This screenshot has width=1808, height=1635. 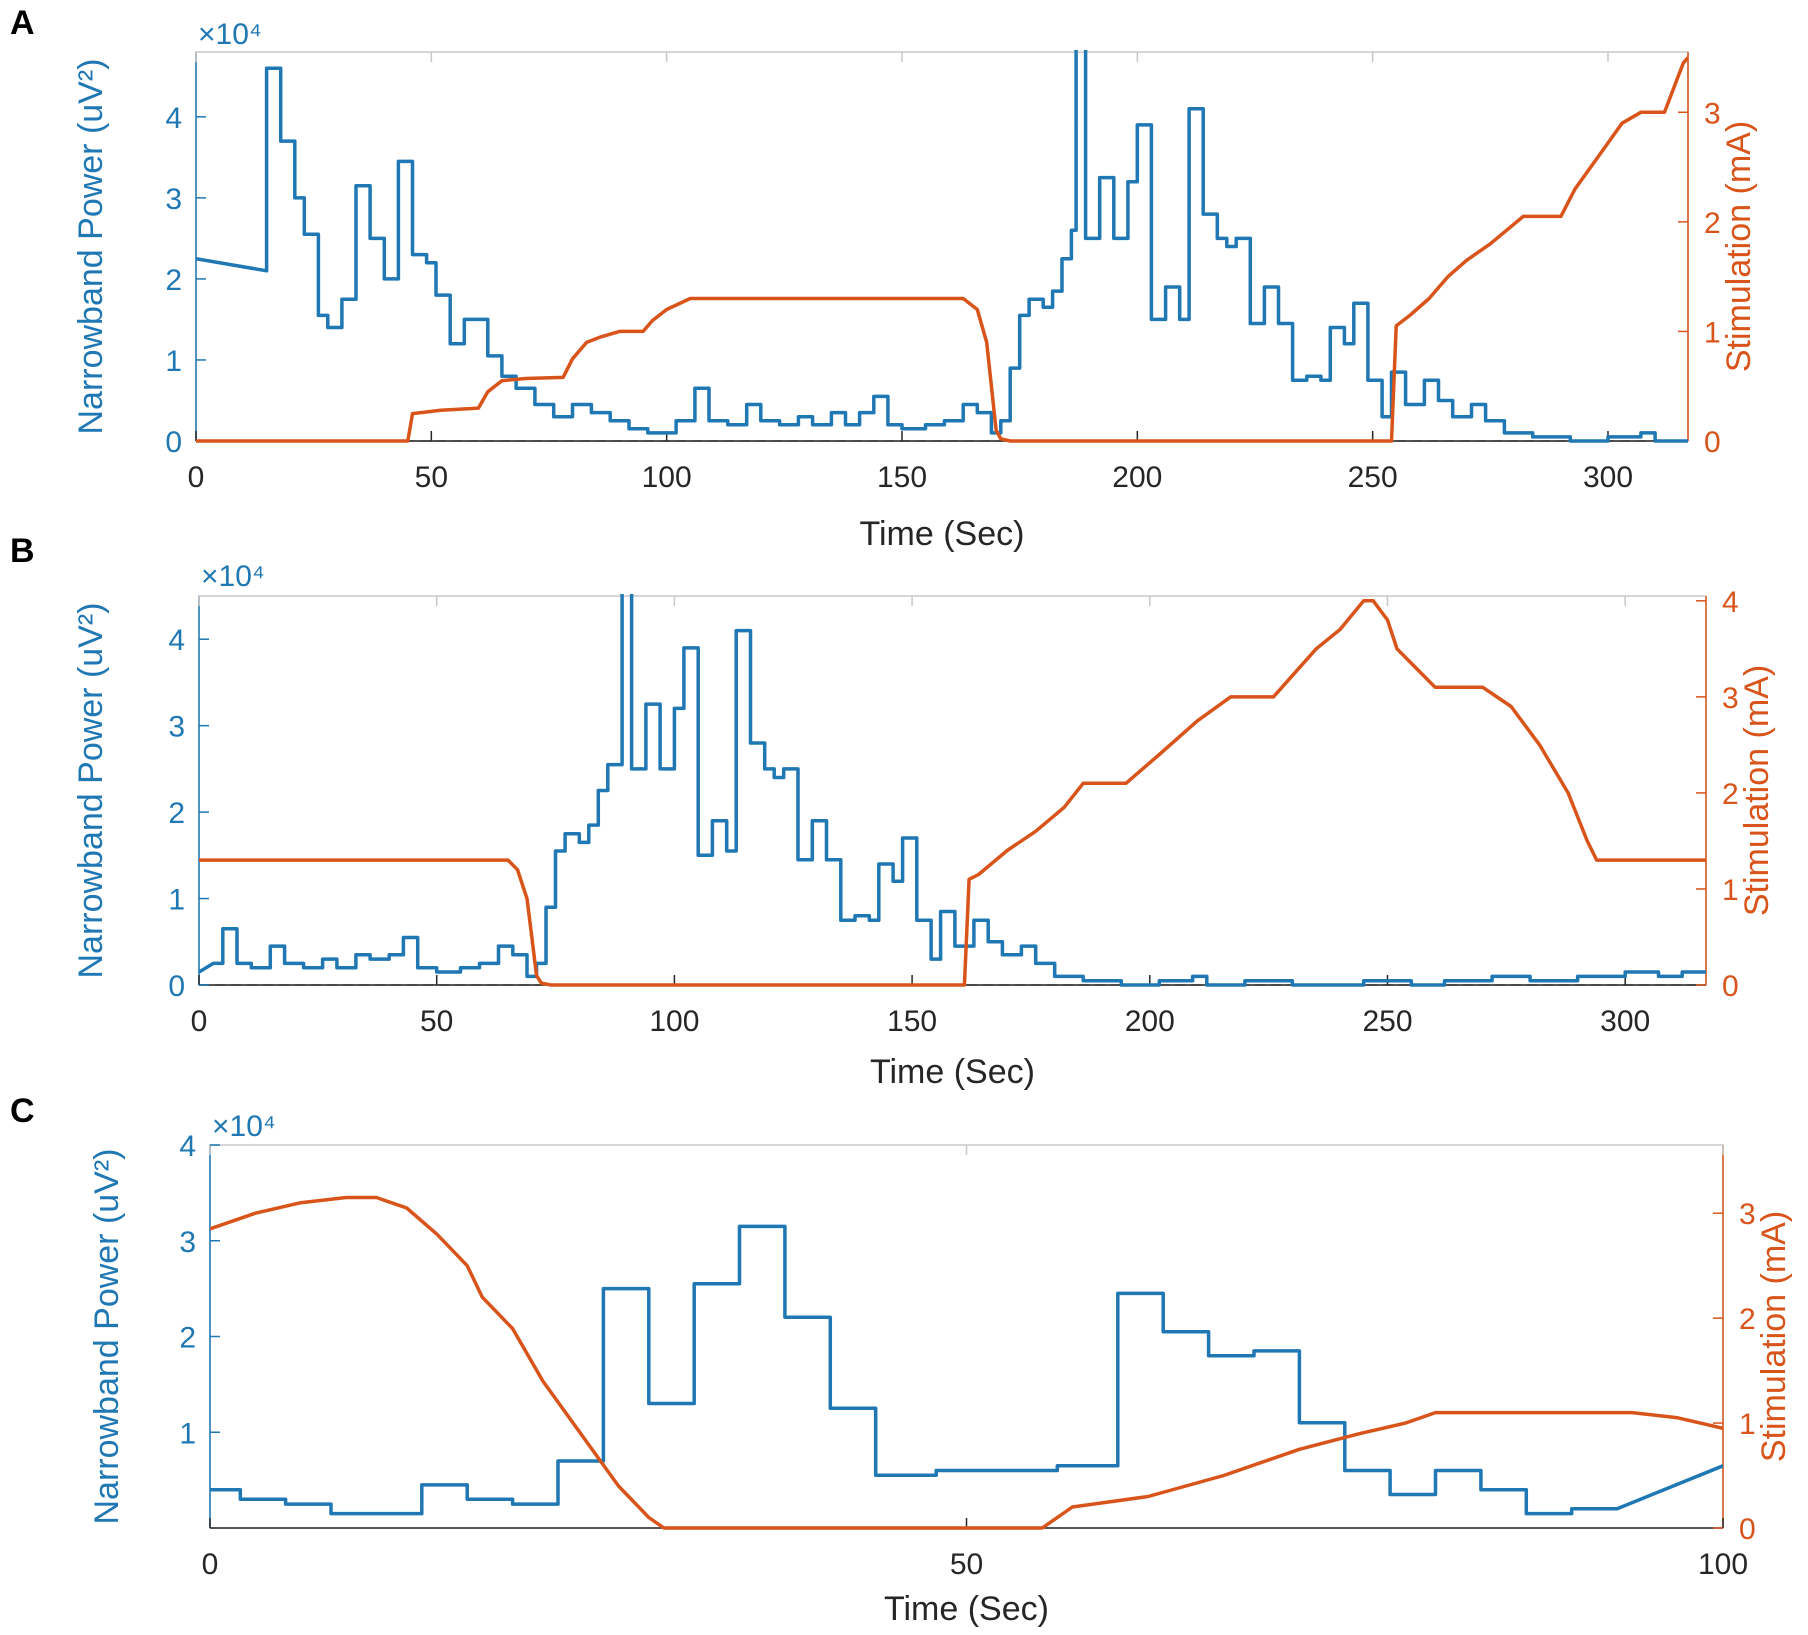 What do you see at coordinates (966, 1370) in the screenshot?
I see `power-series-line` at bounding box center [966, 1370].